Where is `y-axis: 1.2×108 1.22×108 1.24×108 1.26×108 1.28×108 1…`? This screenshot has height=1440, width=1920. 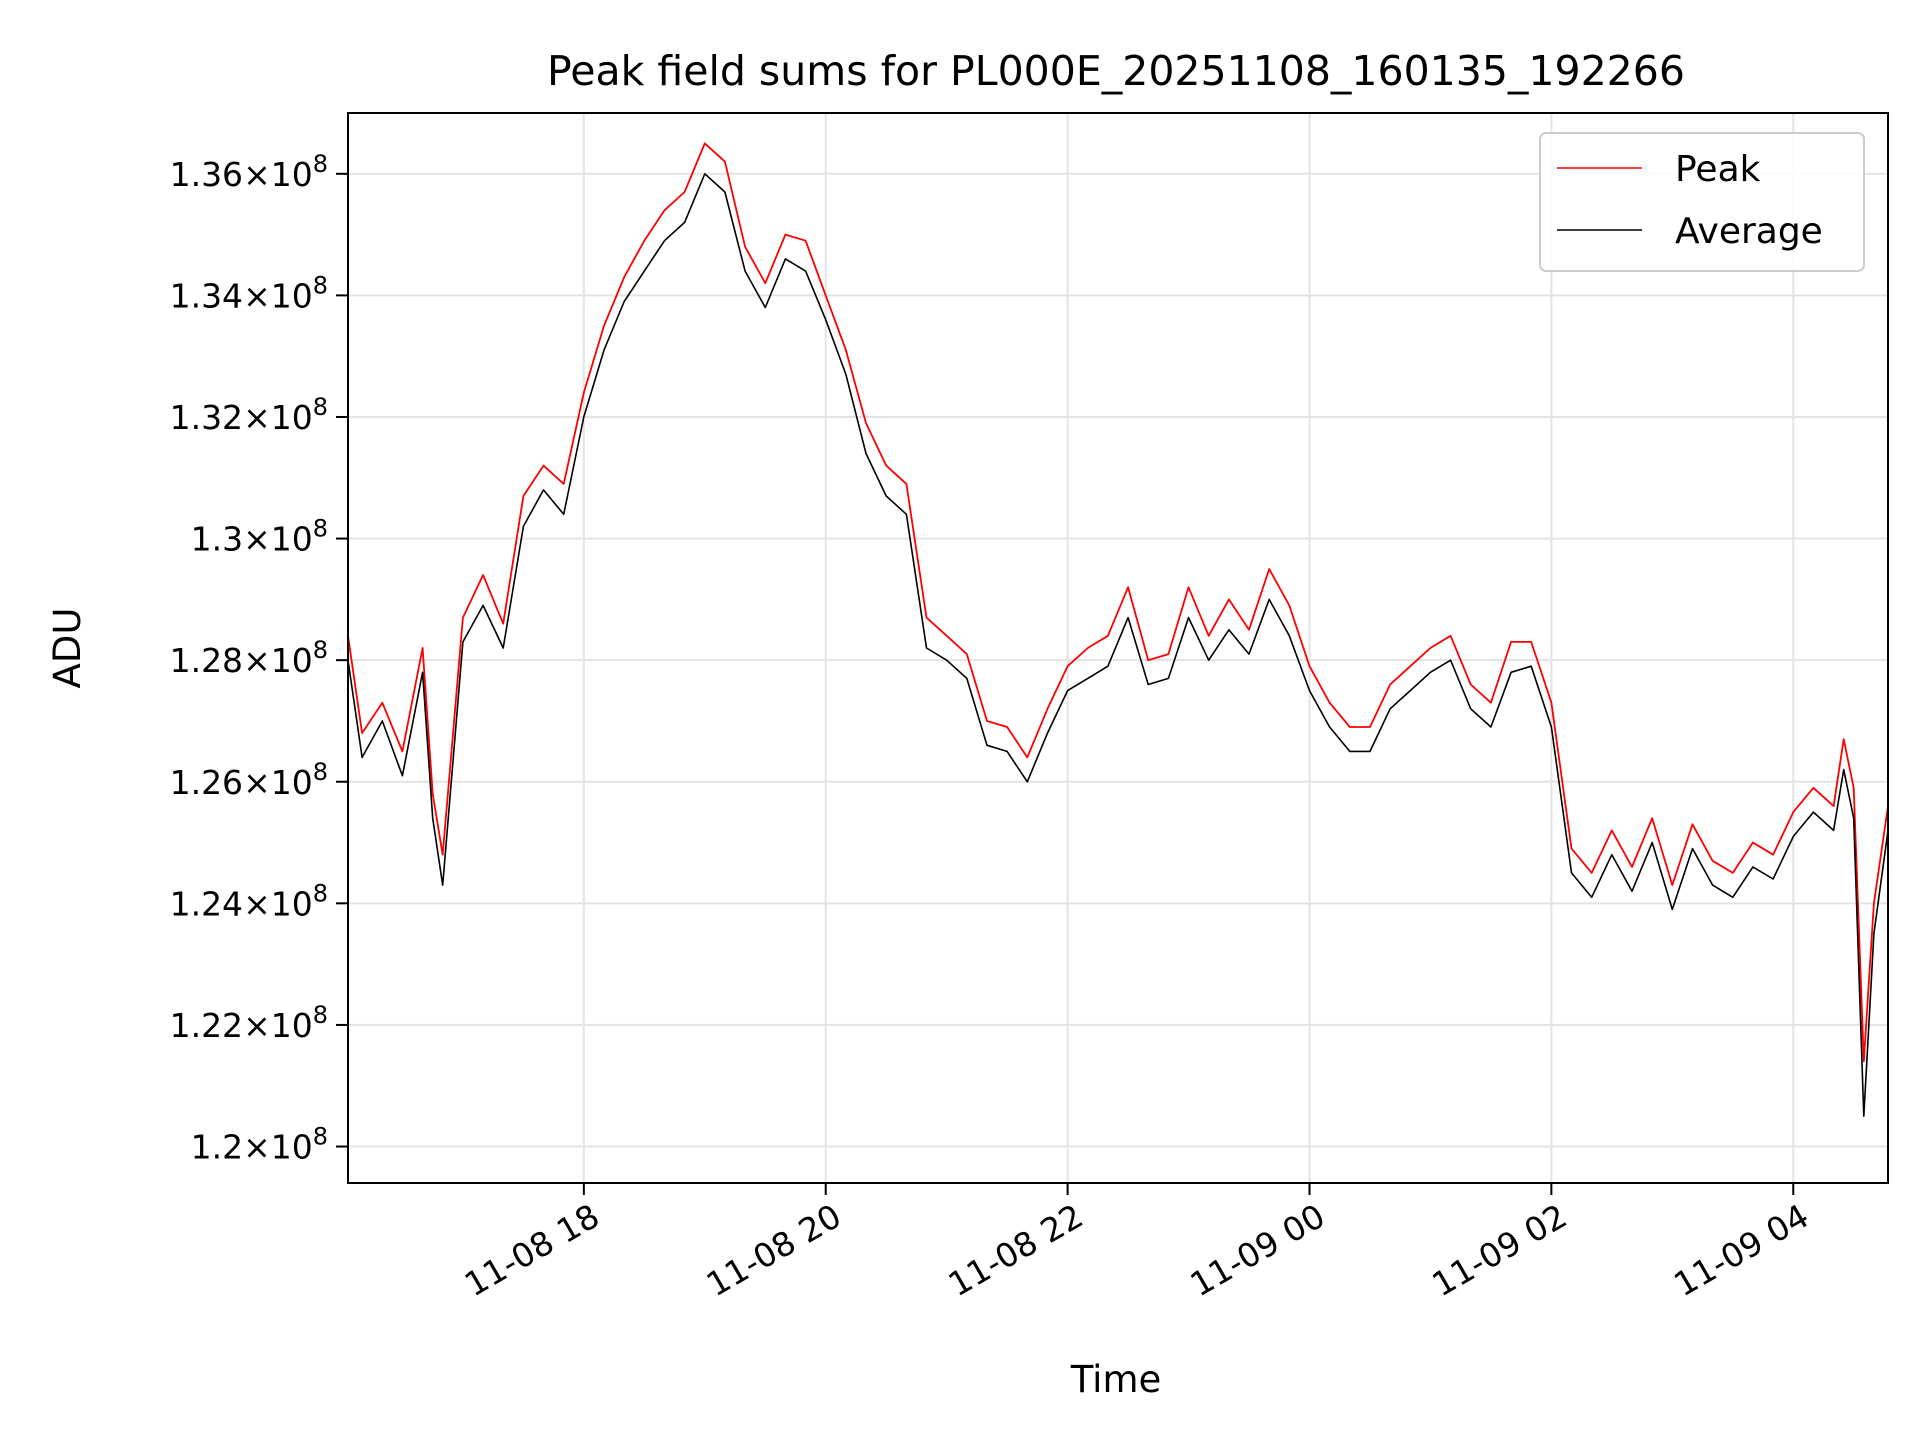 y-axis: 1.2×108 1.22×108 1.24×108 1.26×108 1.28×108 1… is located at coordinates (259, 658).